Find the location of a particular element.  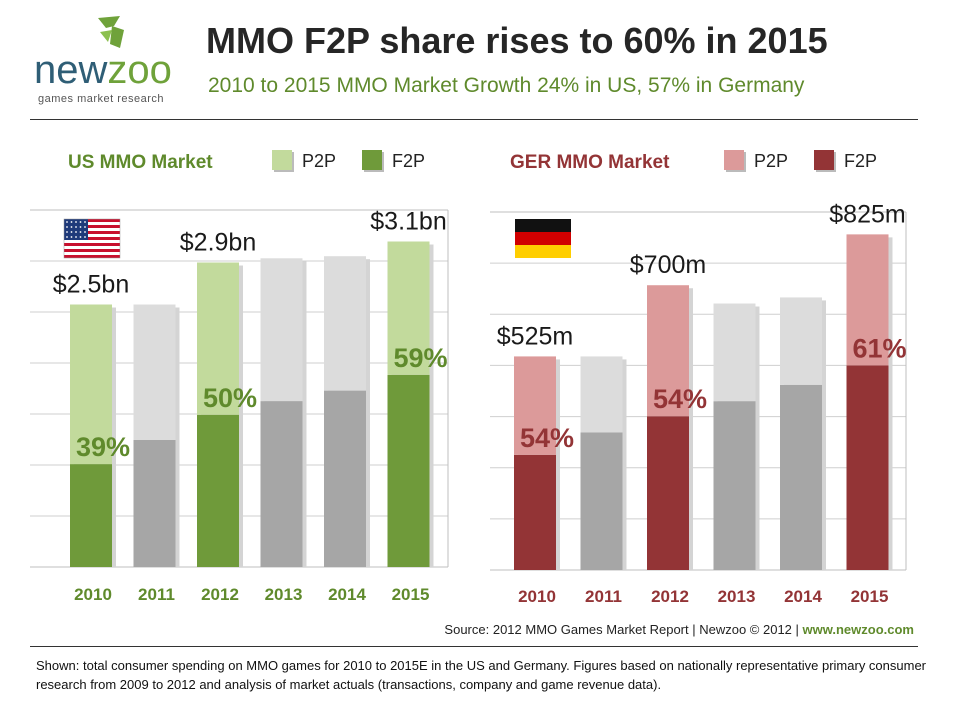

us-share-label-2015: 59% is located at coordinates (420, 358).